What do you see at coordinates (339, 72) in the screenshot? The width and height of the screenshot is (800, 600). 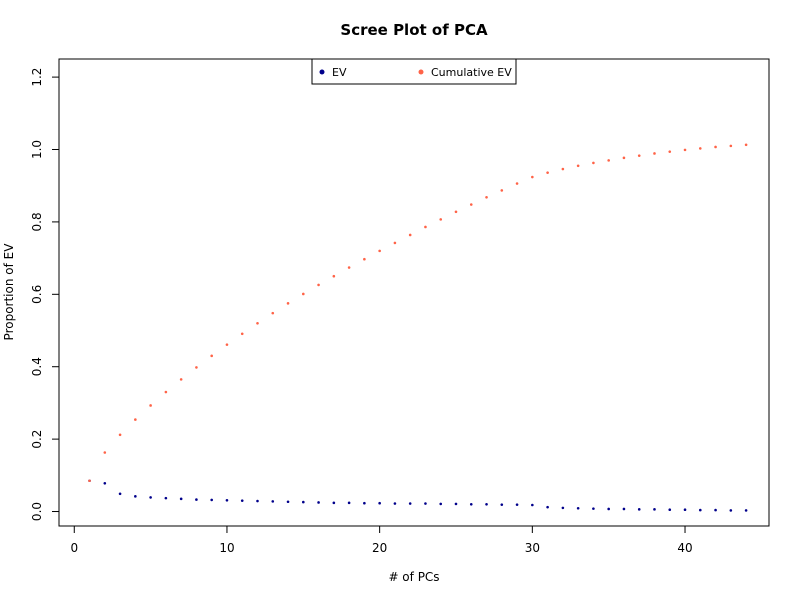 I see `legend-label-ev: EV` at bounding box center [339, 72].